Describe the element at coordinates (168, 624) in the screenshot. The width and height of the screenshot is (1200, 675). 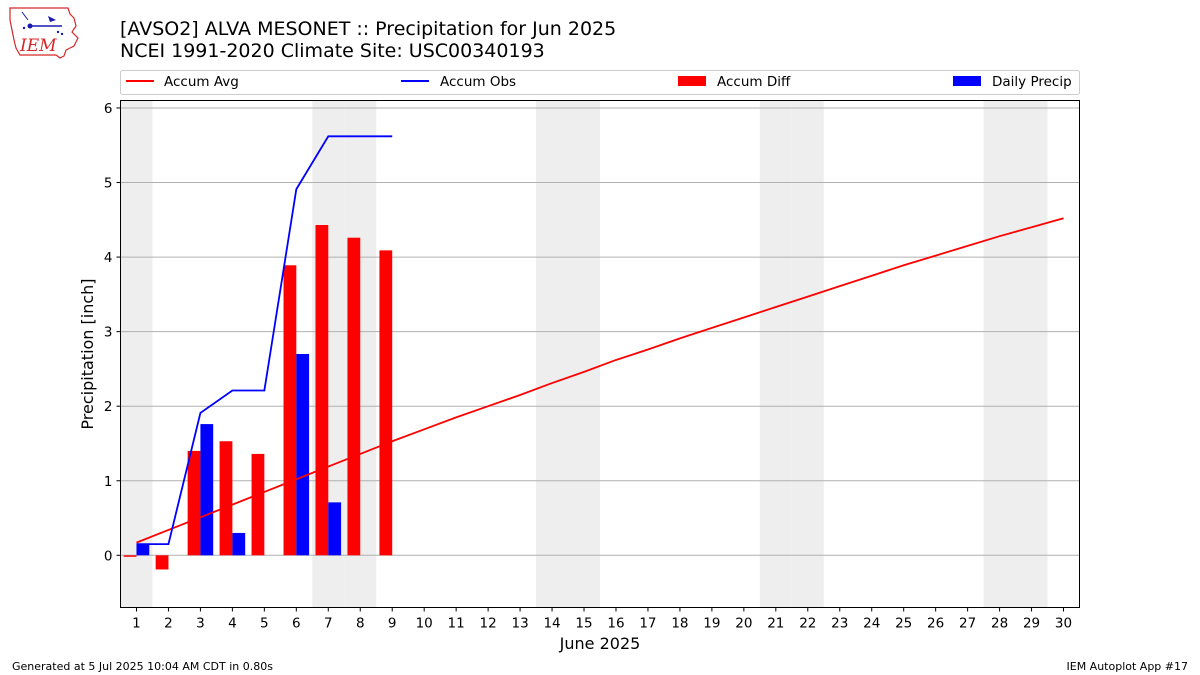
I see `x-tick-label-2: 2` at that location.